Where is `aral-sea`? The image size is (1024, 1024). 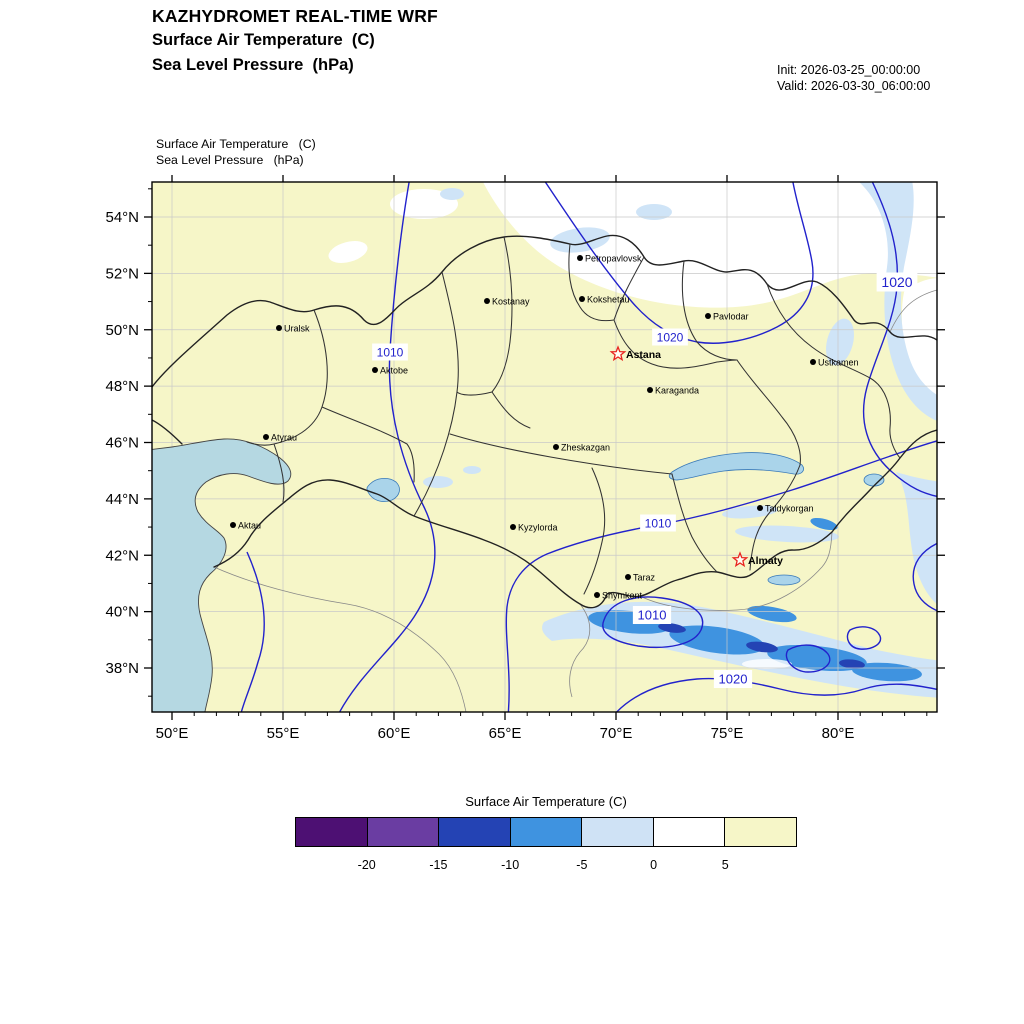
aral-sea is located at coordinates (383, 490).